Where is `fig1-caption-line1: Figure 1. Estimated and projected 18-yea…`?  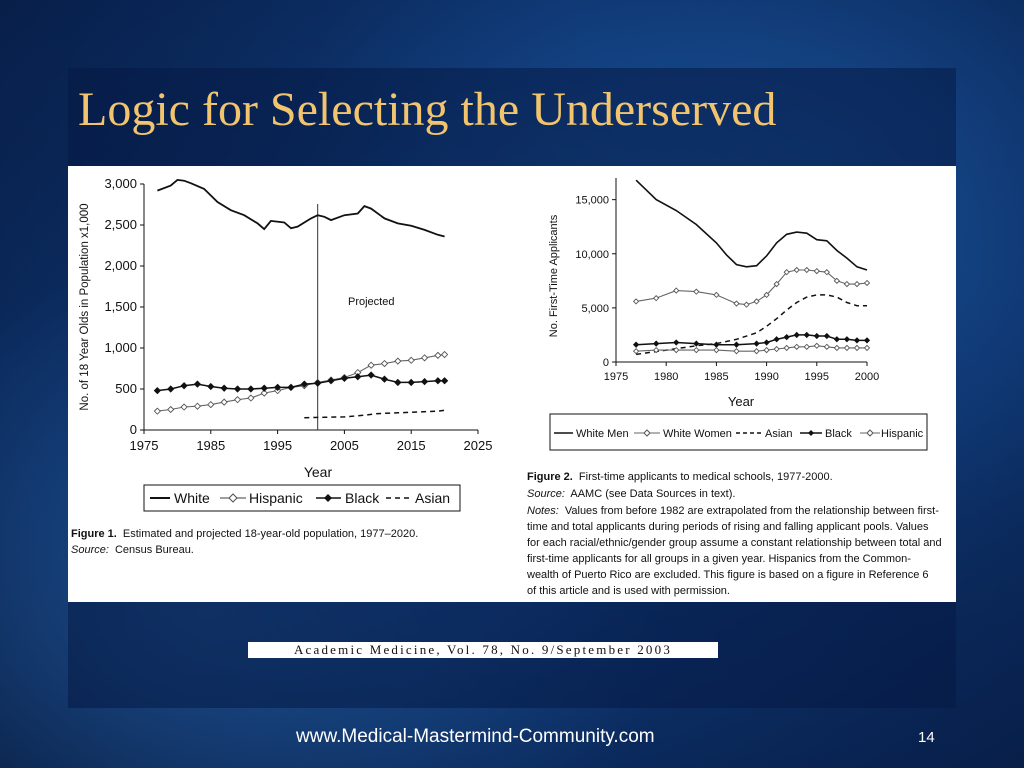
fig1-caption-line1: Figure 1. Estimated and projected 18-yea… is located at coordinates (244, 534).